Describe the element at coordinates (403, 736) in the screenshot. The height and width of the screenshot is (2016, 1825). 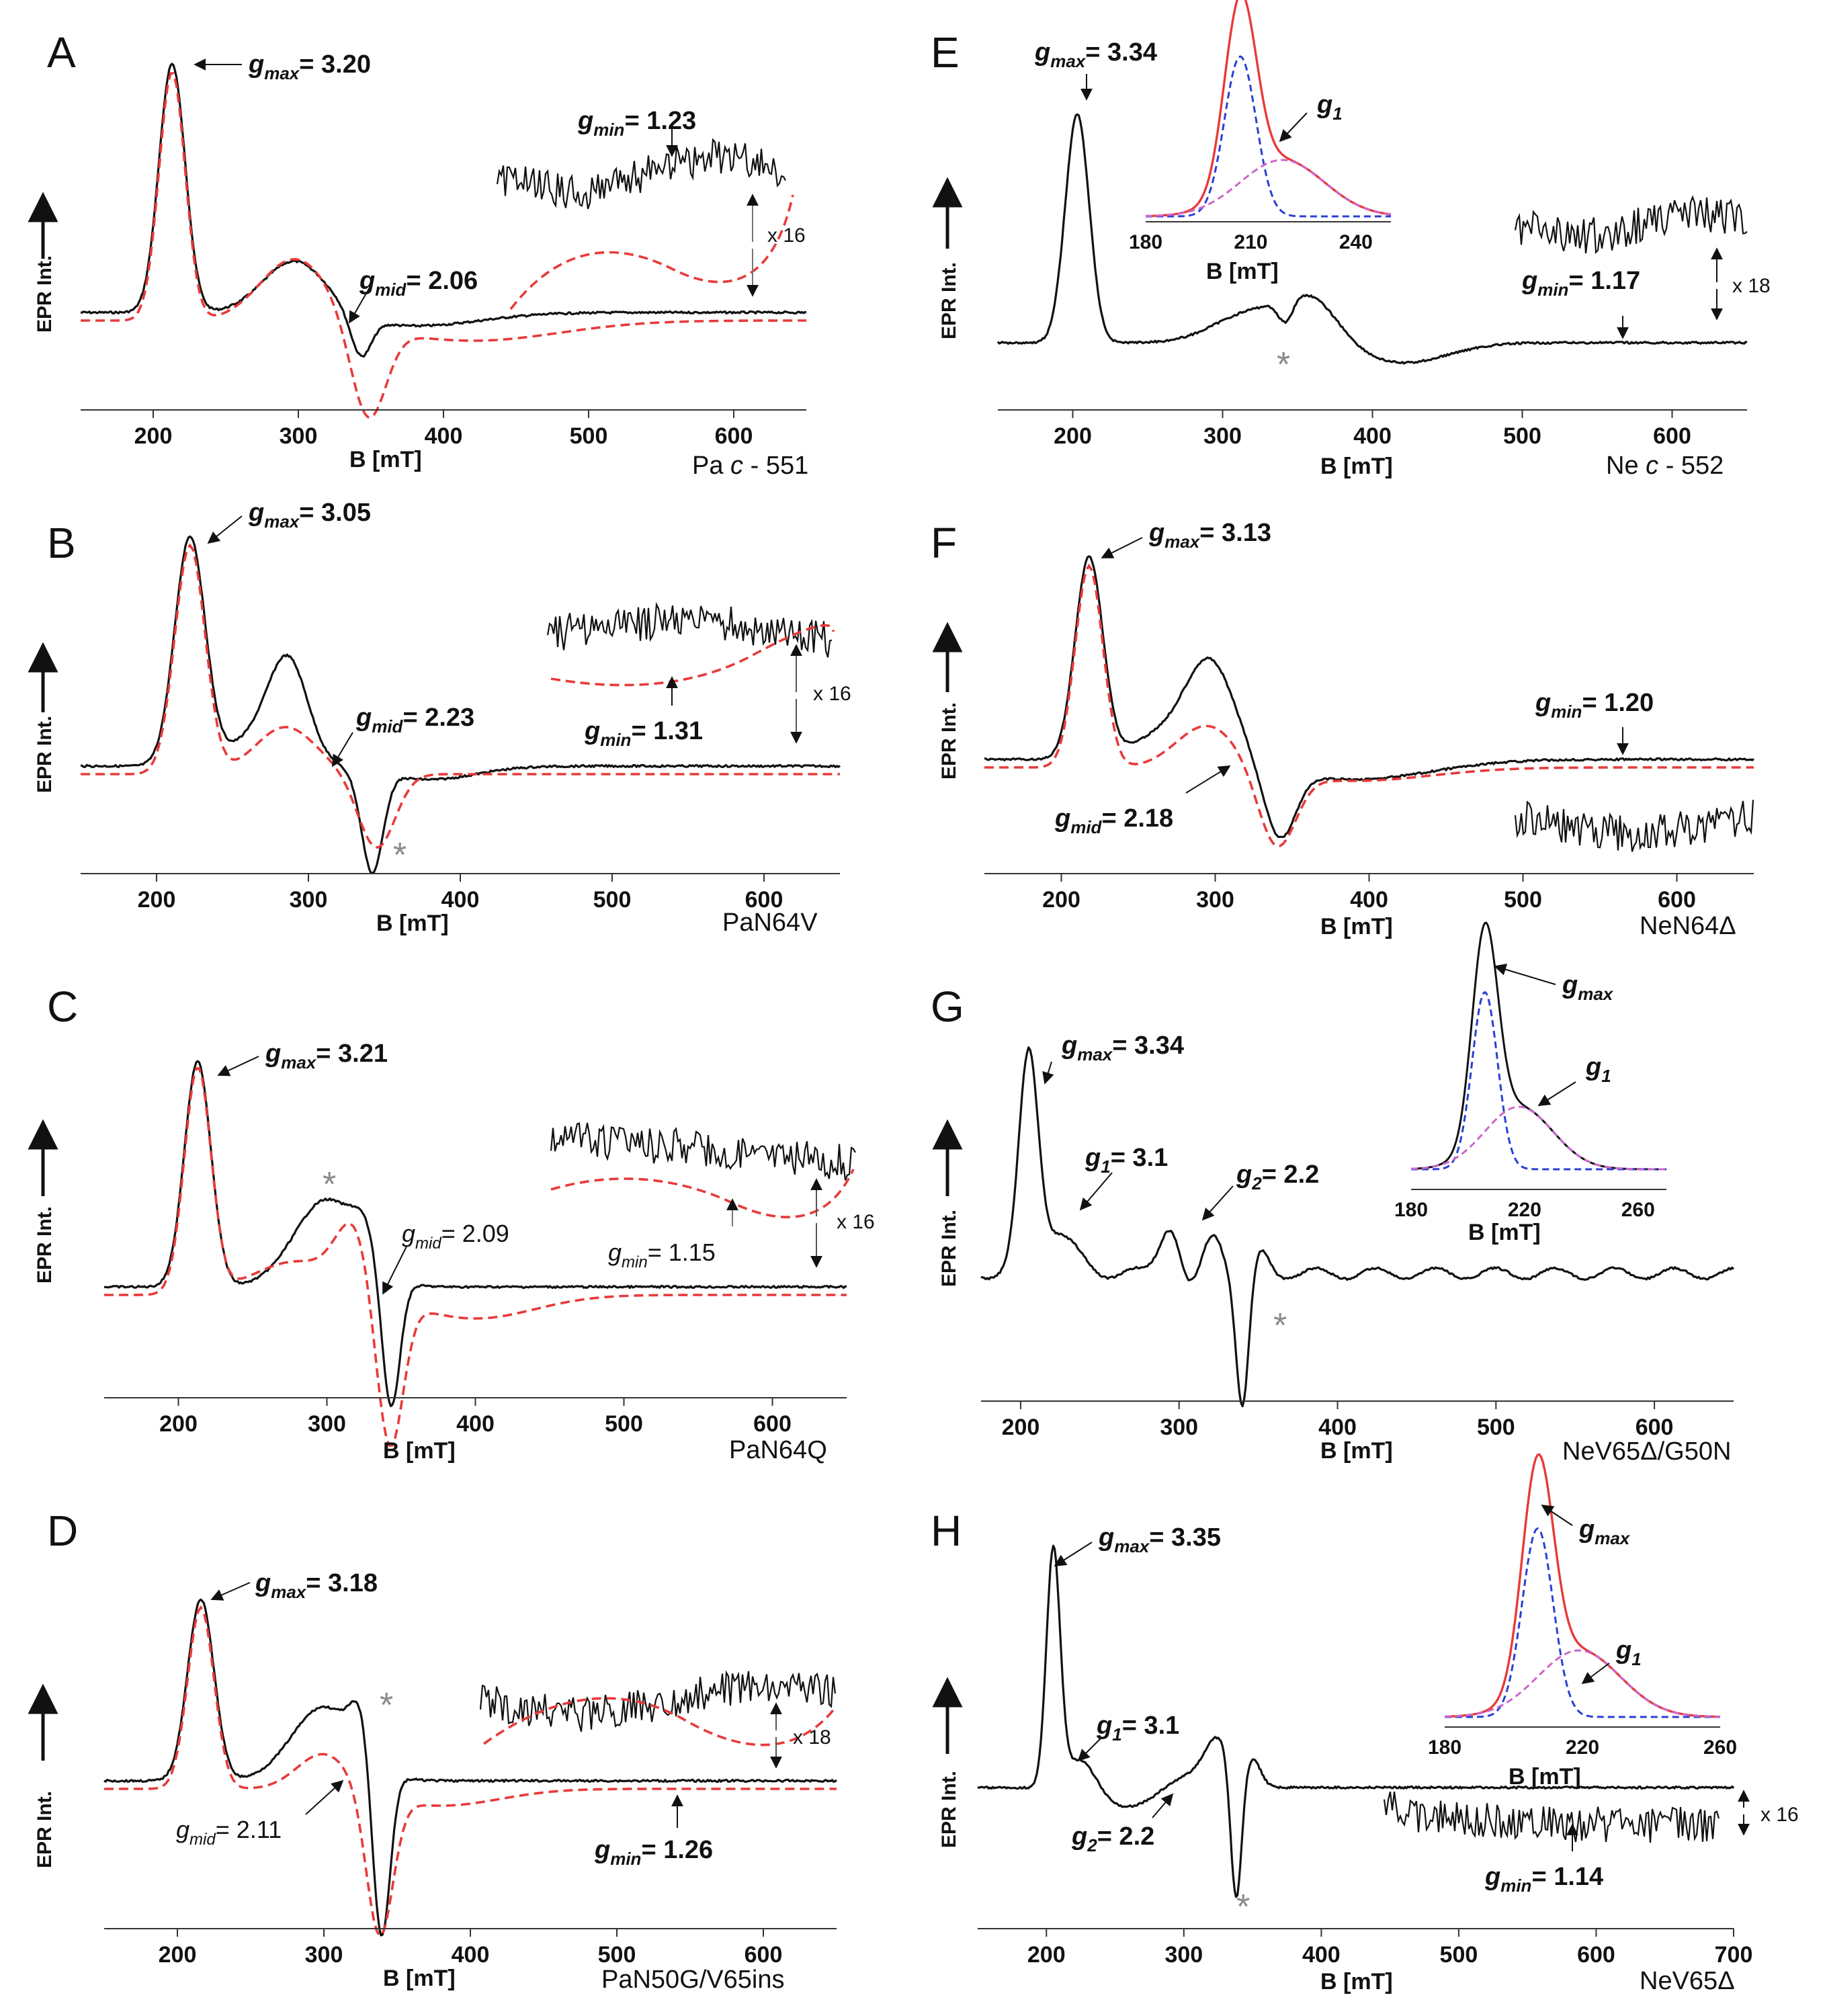
I see `gmid-annotation-b: gmid= 2.23` at that location.